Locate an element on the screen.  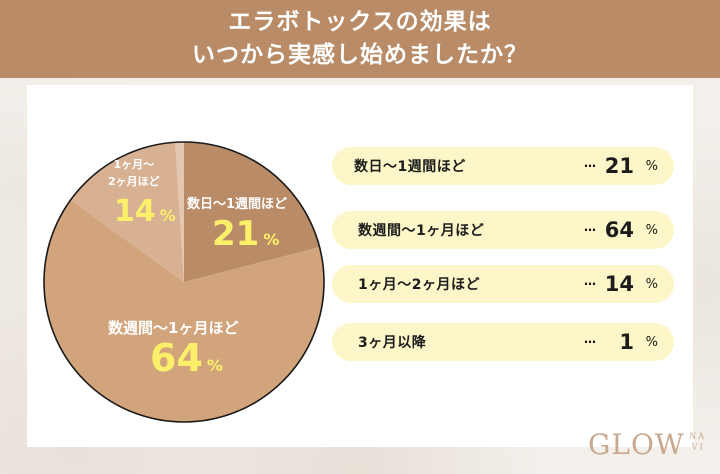
slice-value-14: 14% is located at coordinates (145, 211).